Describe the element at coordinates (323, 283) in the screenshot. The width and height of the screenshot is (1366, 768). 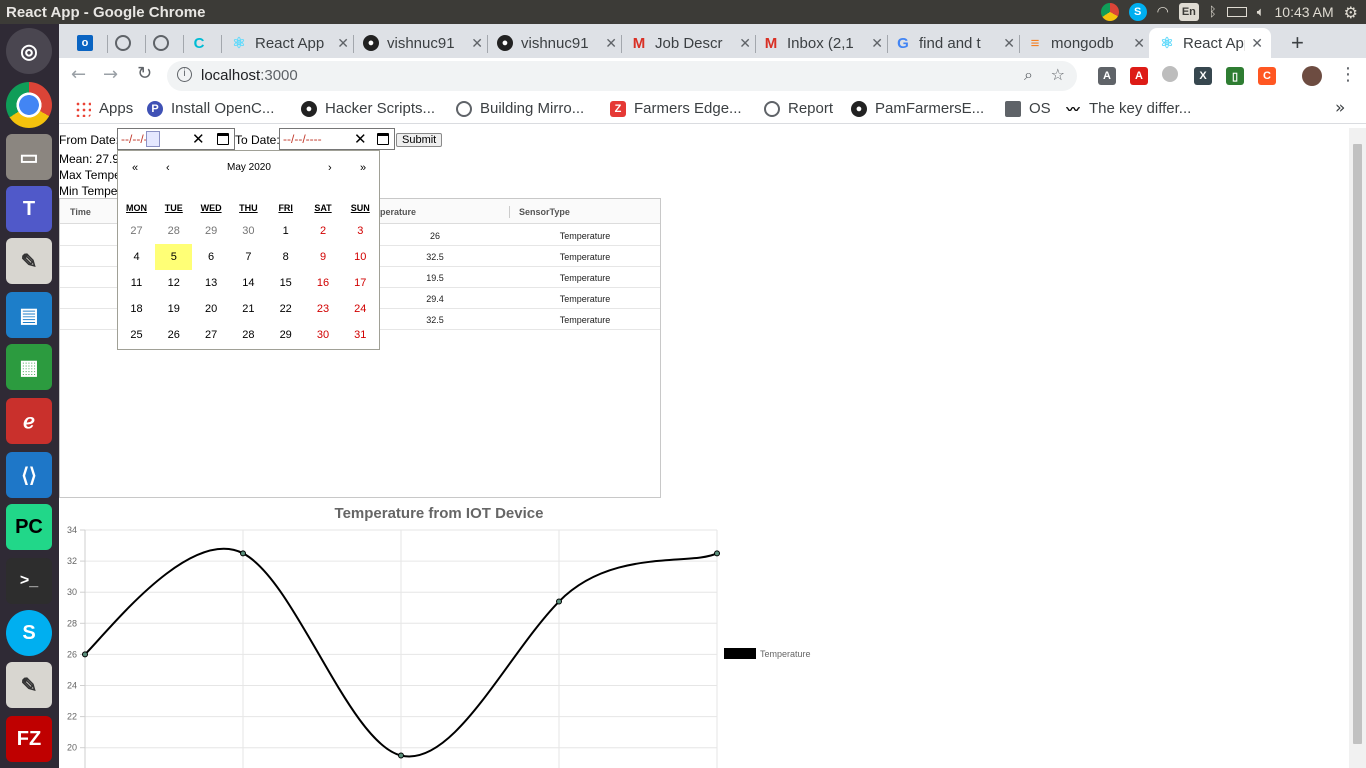
I see `calendar-day: 16` at that location.